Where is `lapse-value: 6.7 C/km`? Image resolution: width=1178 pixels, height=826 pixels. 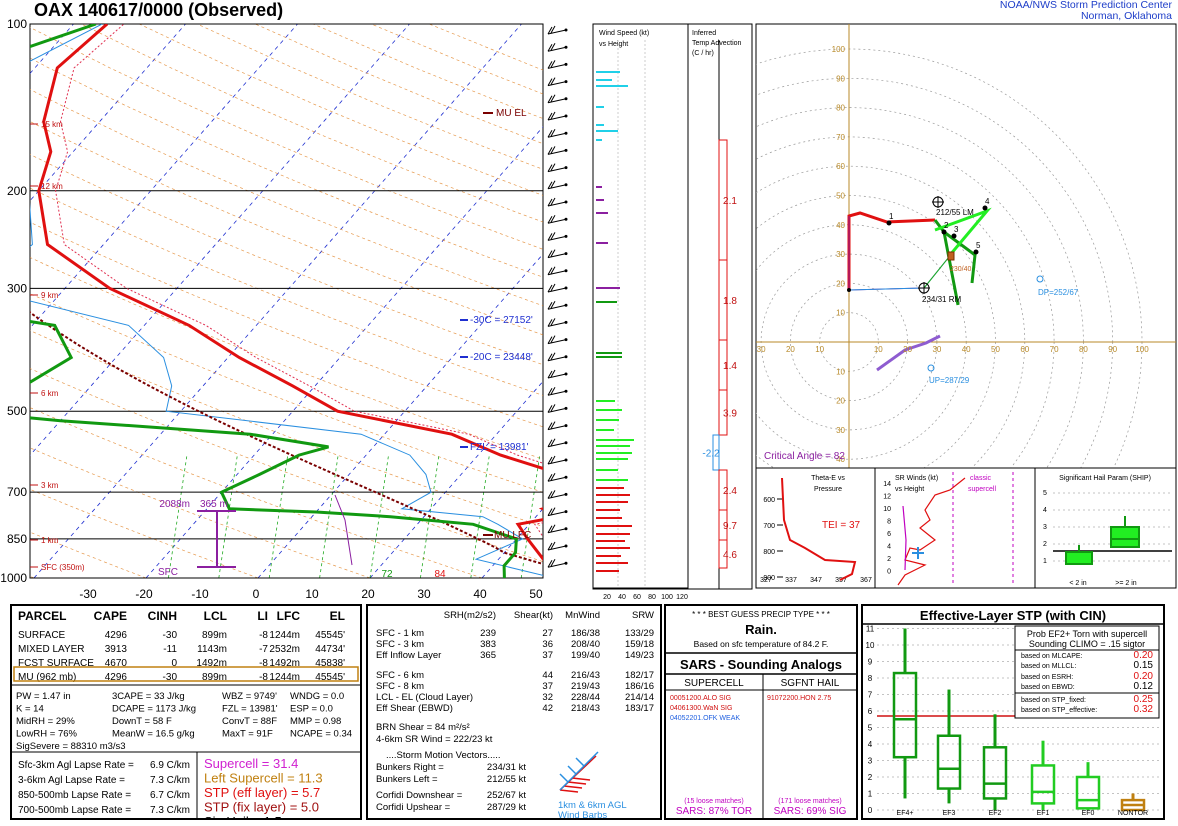
lapse-value: 6.7 C/km is located at coordinates (170, 795).